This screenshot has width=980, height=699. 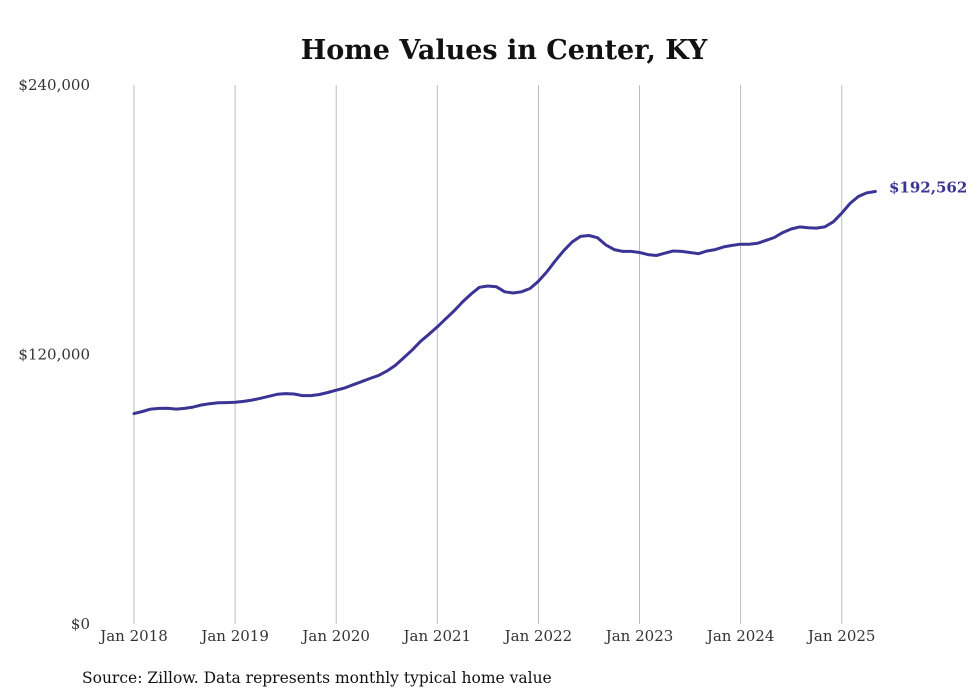 I want to click on x-tick-label: Jan 2023, so click(x=639, y=636).